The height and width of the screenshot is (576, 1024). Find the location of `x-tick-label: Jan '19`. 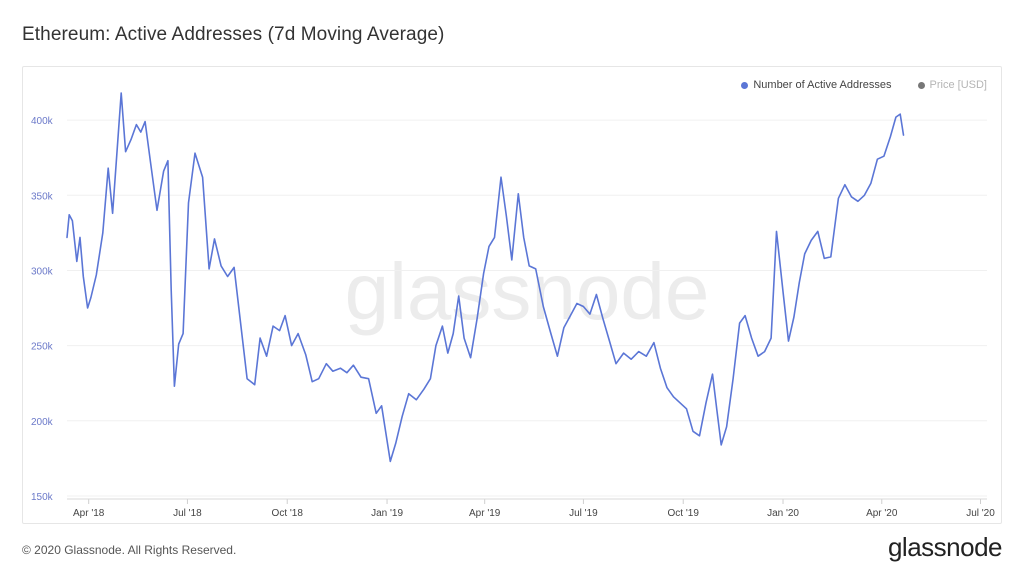

x-tick-label: Jan '19 is located at coordinates (387, 513).